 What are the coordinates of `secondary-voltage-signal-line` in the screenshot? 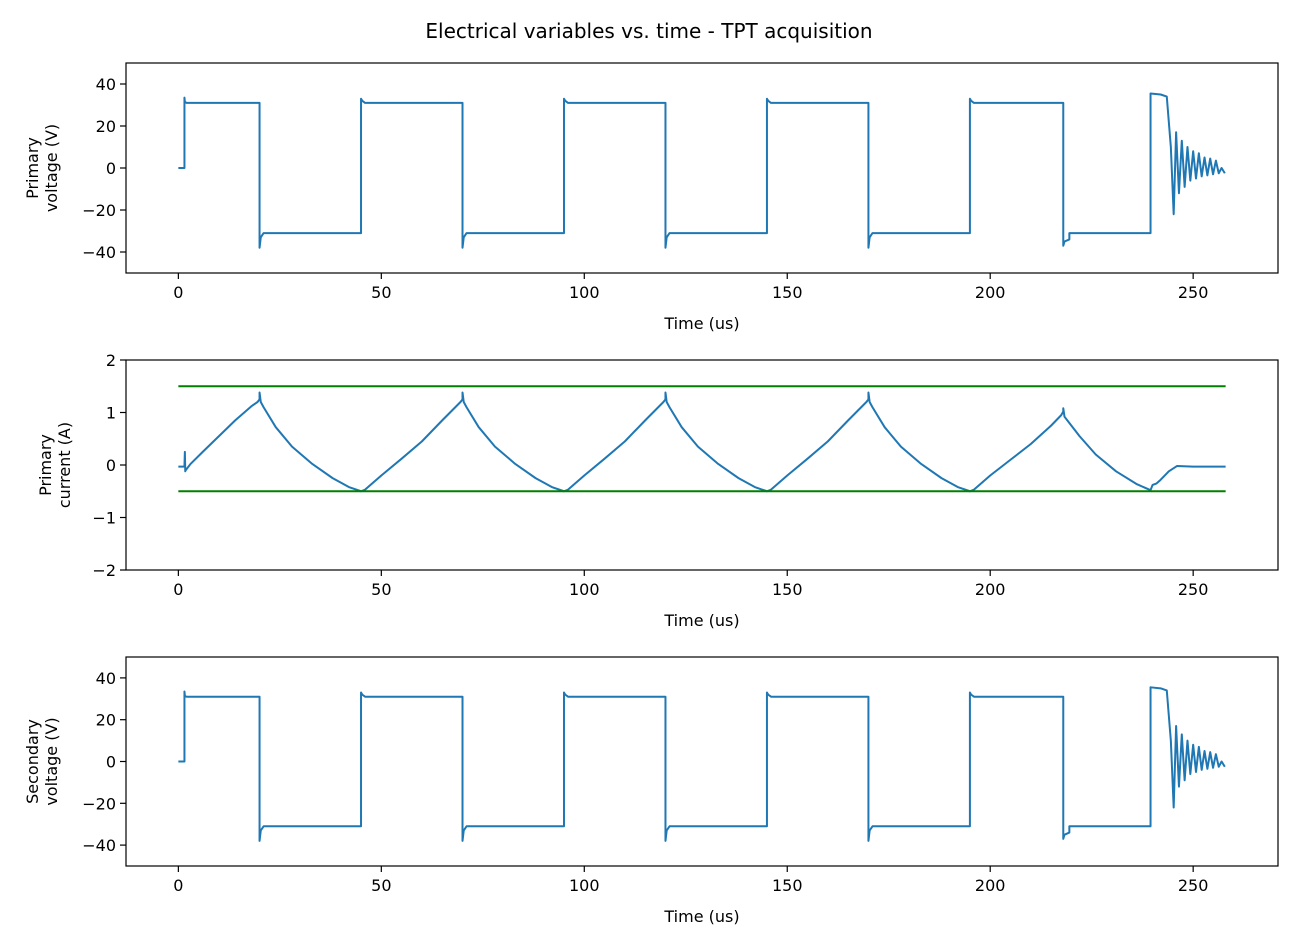 It's located at (702, 764).